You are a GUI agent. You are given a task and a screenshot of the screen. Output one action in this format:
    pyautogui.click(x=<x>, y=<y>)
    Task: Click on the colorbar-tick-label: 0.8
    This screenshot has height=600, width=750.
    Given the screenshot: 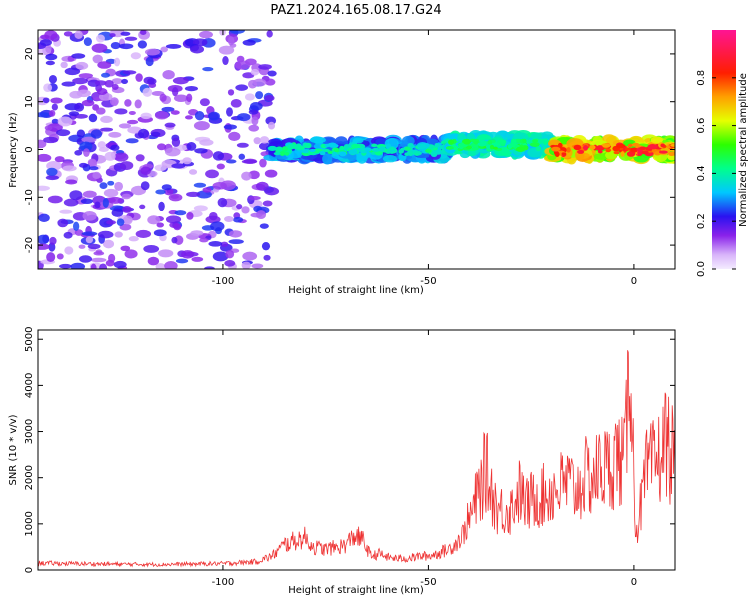 What is the action you would take?
    pyautogui.click(x=701, y=78)
    